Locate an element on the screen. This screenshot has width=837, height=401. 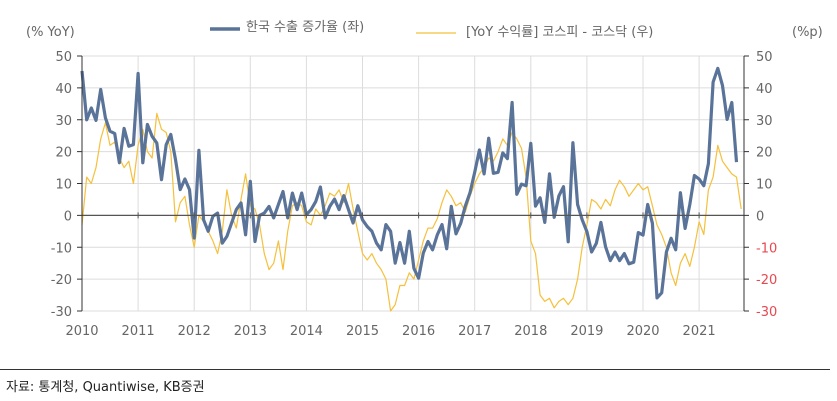
x-tick-label: 2015 is located at coordinates (362, 331).